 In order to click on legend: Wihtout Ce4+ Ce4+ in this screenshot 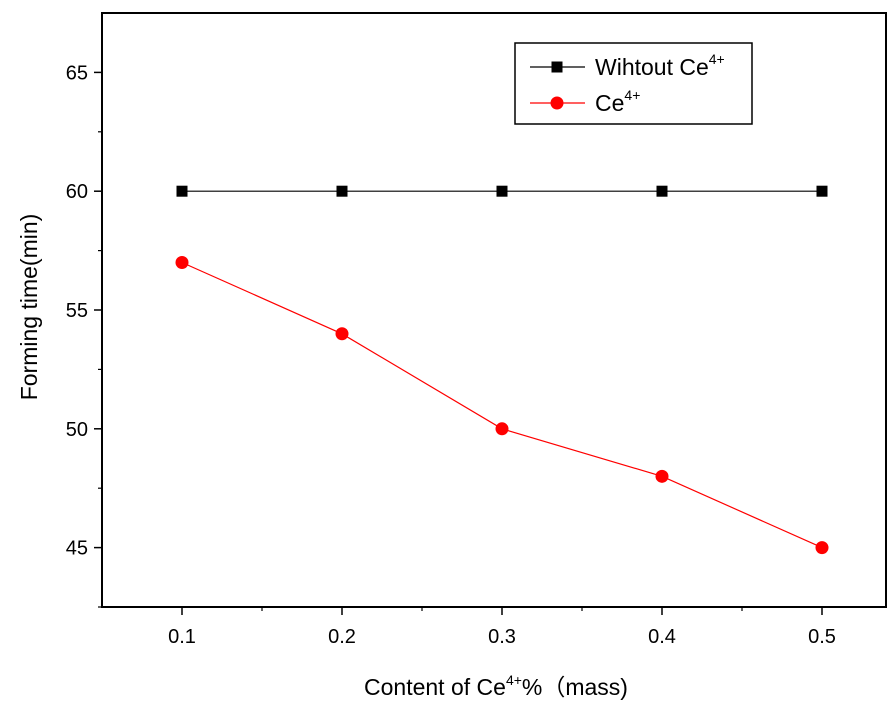, I will do `click(633, 83)`.